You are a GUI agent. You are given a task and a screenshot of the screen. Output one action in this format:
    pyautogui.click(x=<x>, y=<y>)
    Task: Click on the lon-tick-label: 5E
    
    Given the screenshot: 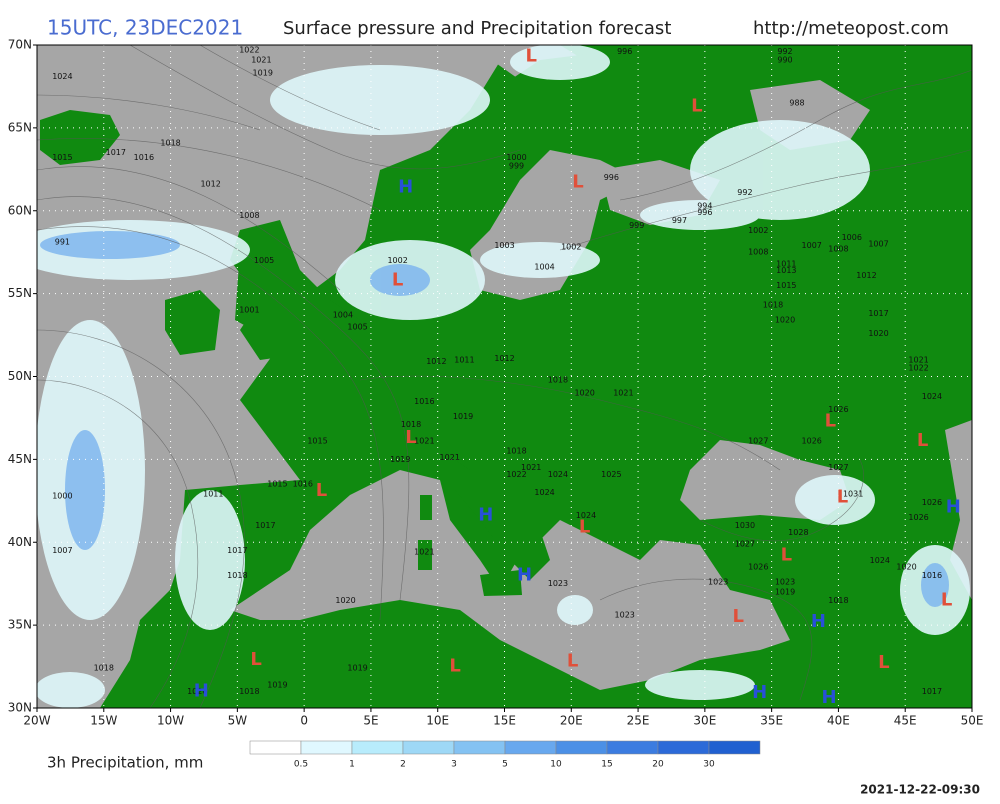 What is the action you would take?
    pyautogui.click(x=370, y=721)
    